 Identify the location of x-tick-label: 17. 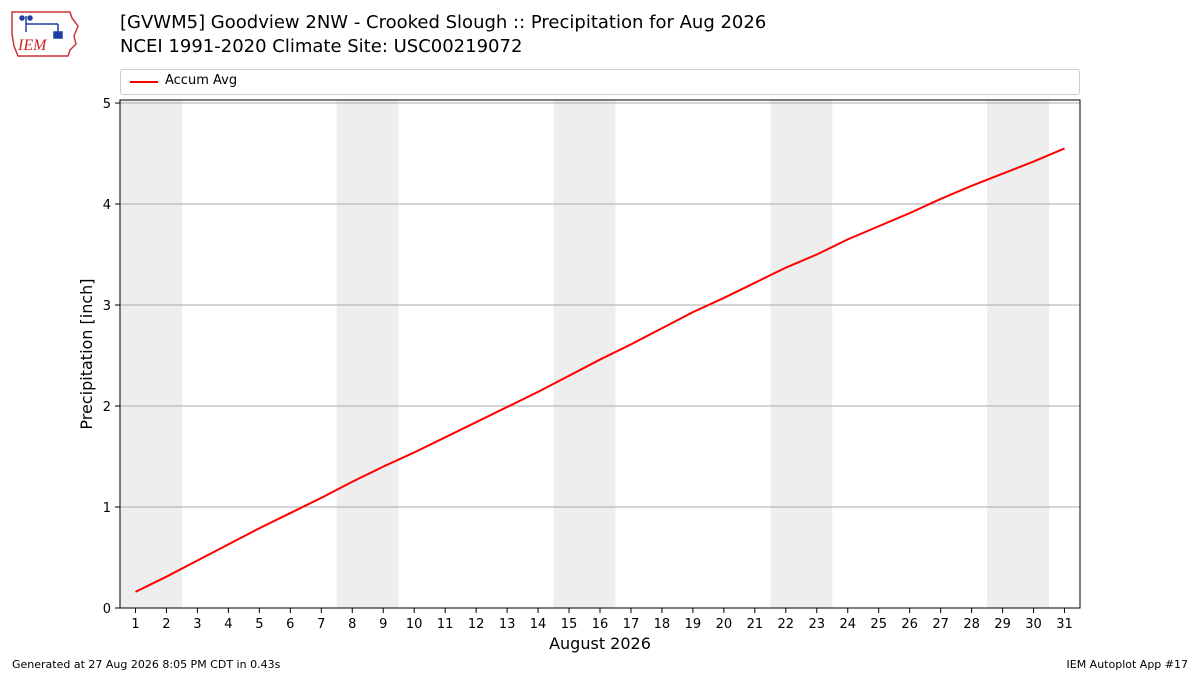
(631, 624).